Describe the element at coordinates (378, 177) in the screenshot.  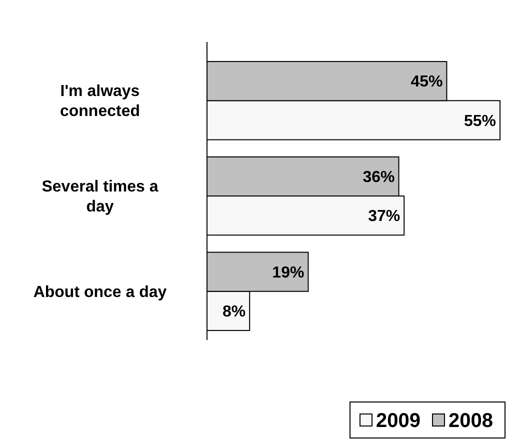
I see `data-label: 36%` at that location.